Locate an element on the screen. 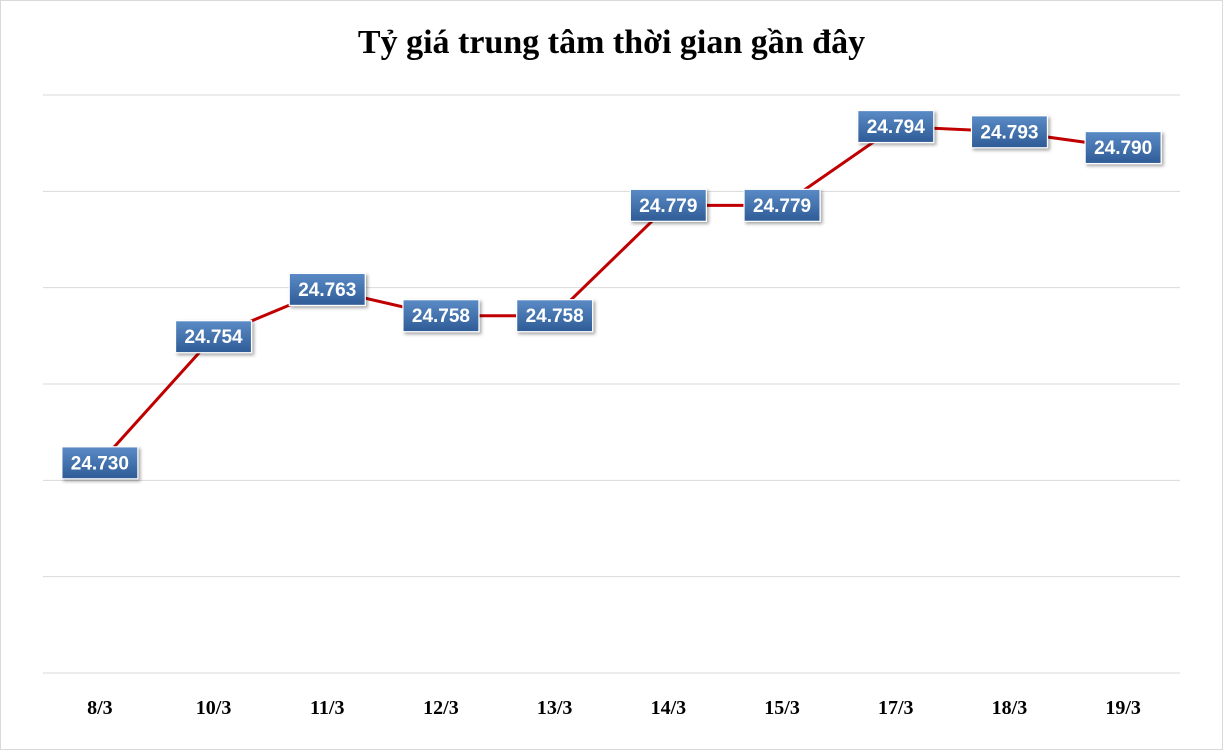 Image resolution: width=1223 pixels, height=750 pixels. x-tick-label: 11/3 is located at coordinates (327, 708).